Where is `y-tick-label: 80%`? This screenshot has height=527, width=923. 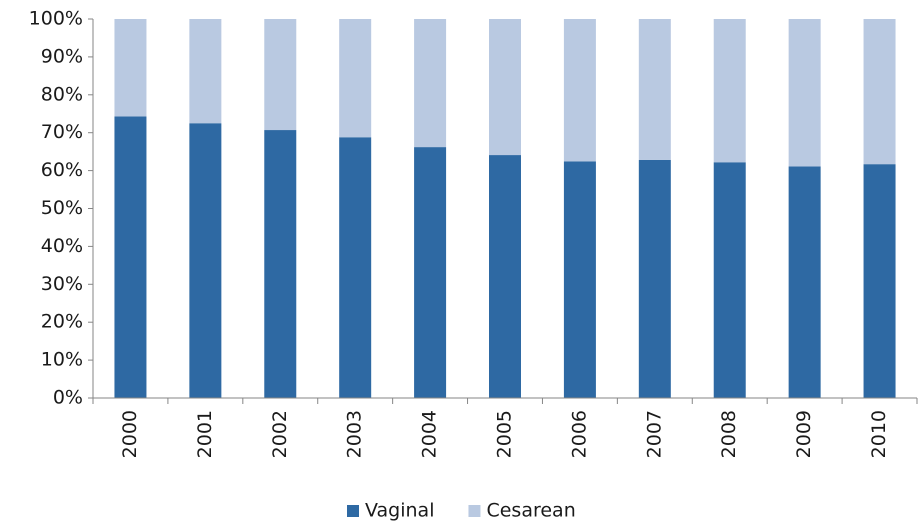
y-tick-label: 80% is located at coordinates (62, 94).